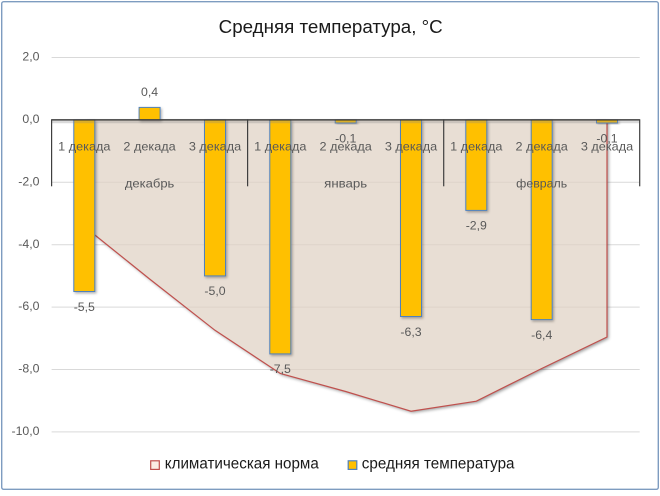  Describe the element at coordinates (30, 119) in the screenshot. I see `svg-text: 0,0` at that location.